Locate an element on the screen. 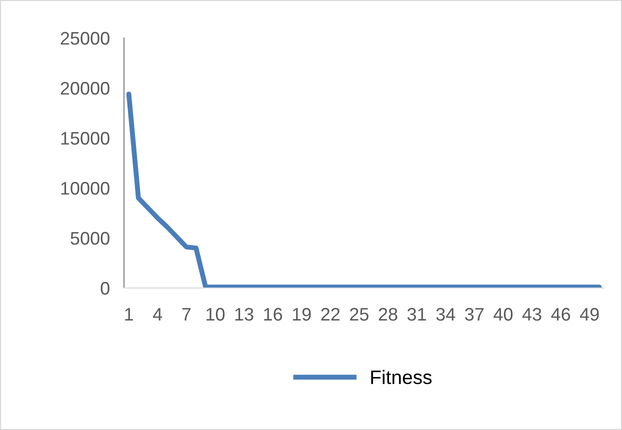  x-tick-label: 25 is located at coordinates (359, 314).